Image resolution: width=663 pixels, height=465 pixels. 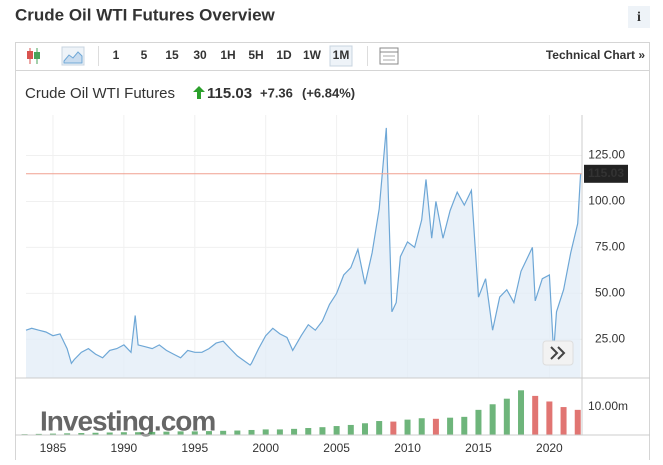 I want to click on selected-interval-box, so click(x=341, y=56).